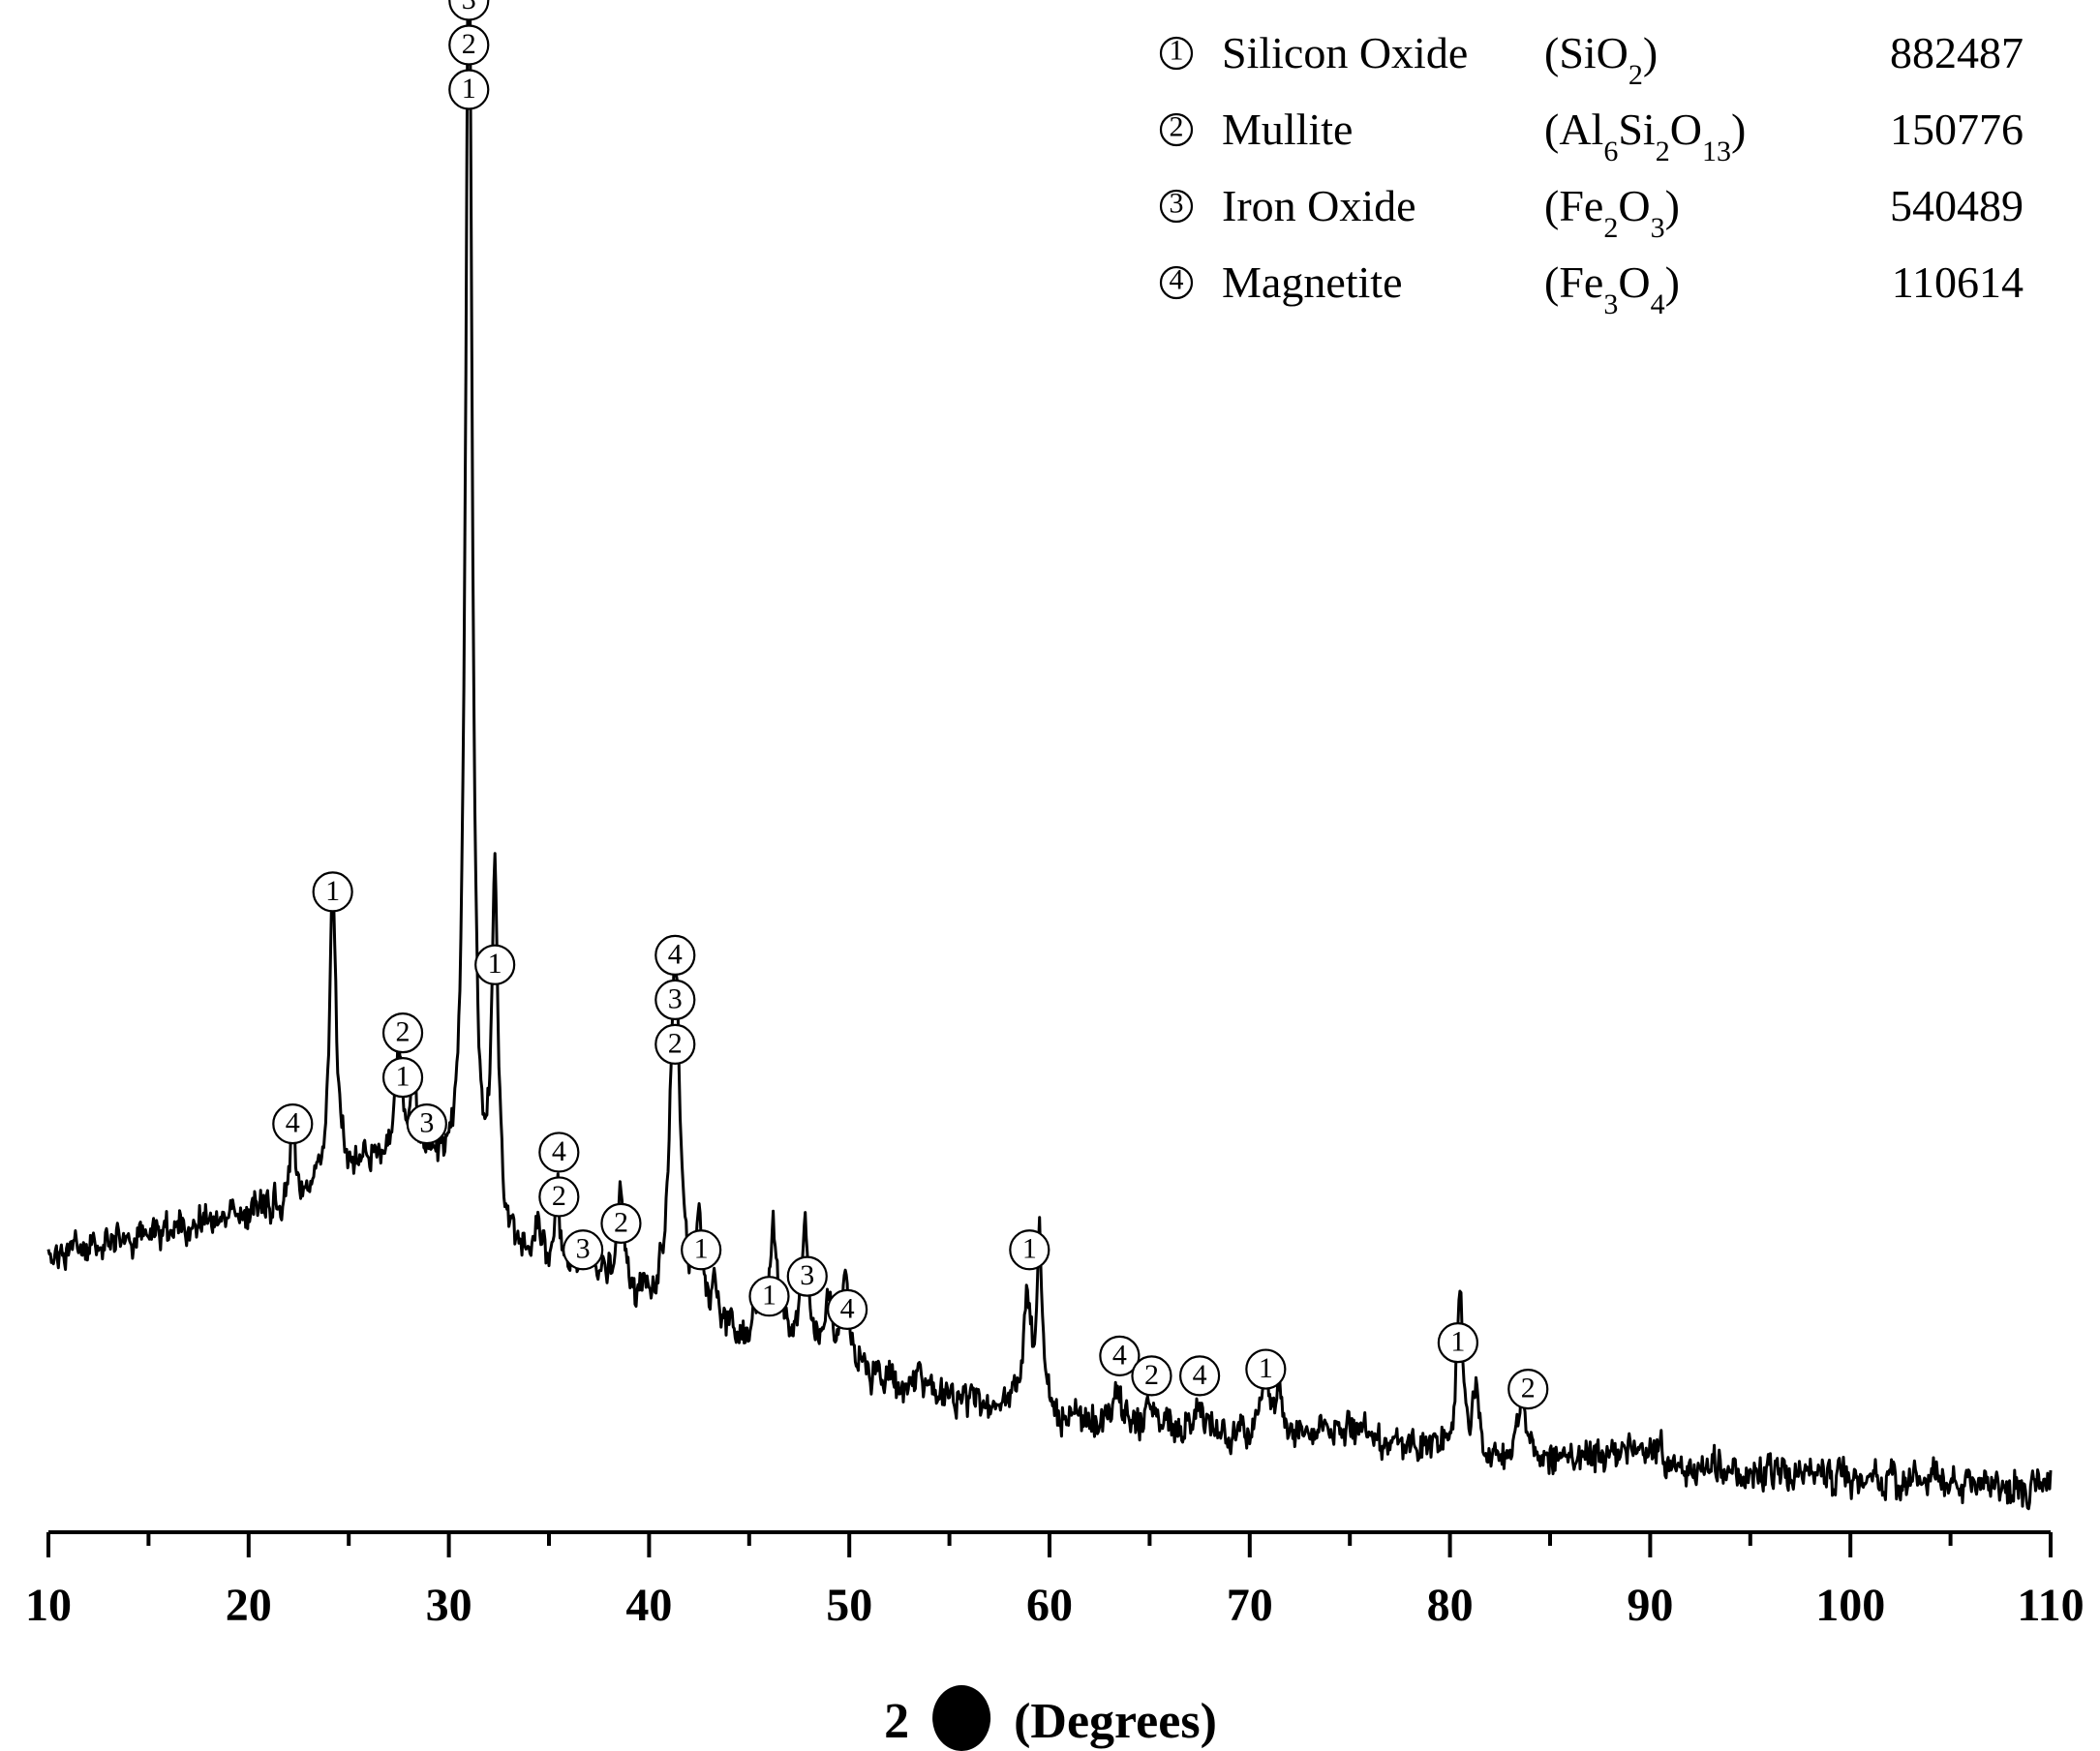 This screenshot has height=1751, width=2100. I want to click on theta-glyph, so click(961, 1718).